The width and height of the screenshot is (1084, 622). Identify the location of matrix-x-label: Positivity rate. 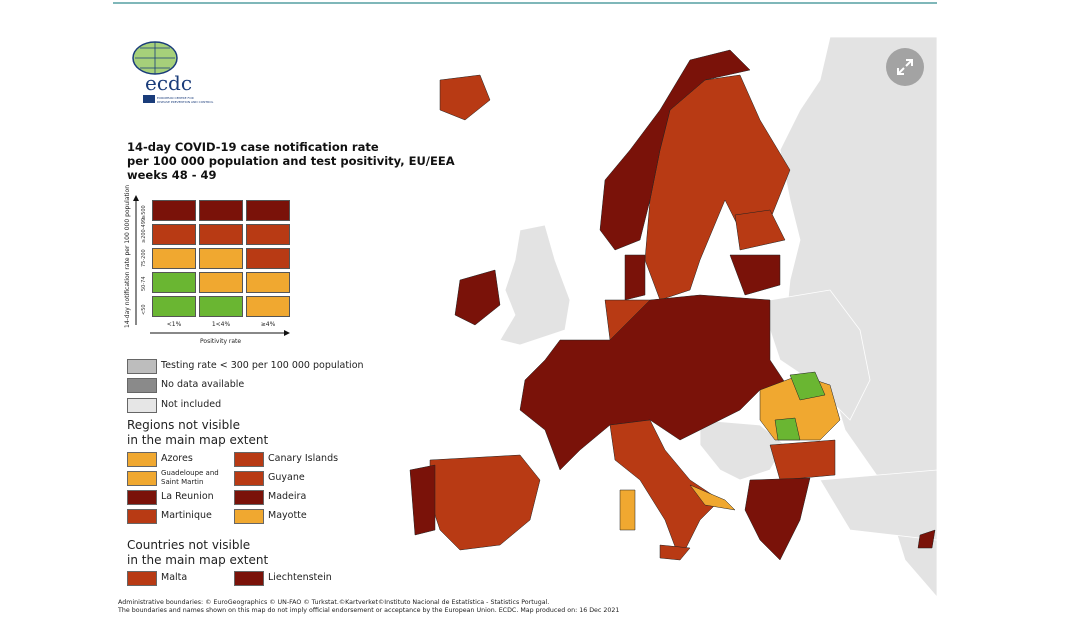
(221, 341).